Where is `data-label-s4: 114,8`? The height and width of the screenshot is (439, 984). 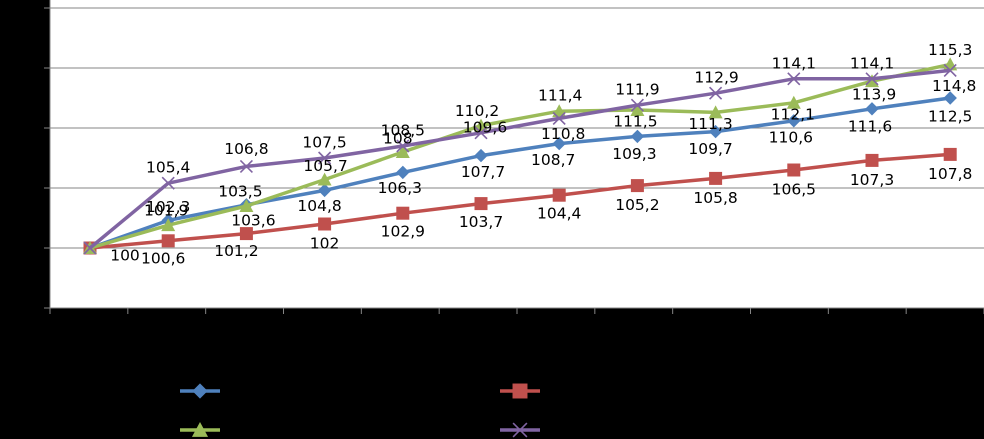 data-label-s4: 114,8 is located at coordinates (954, 86).